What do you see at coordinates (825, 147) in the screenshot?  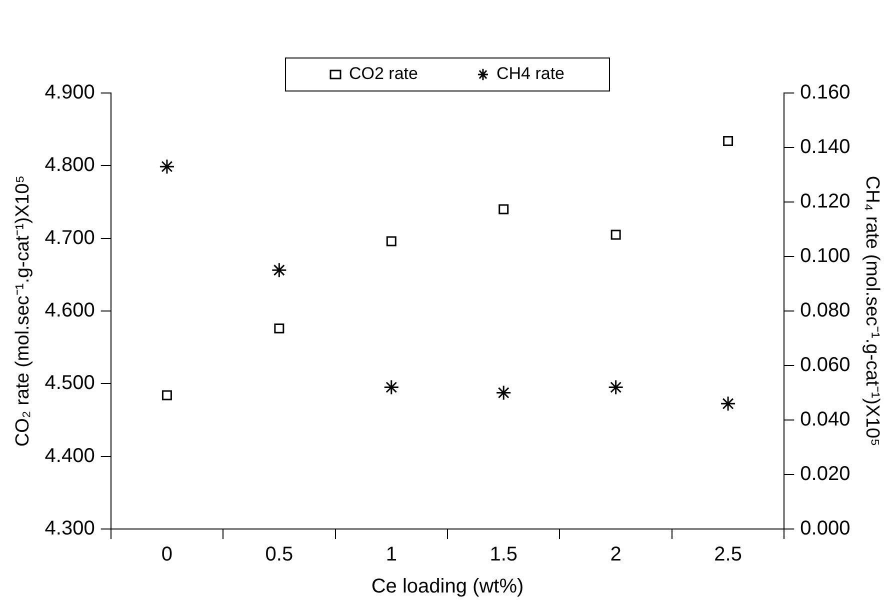 I see `y2-tick-label: 0.140` at bounding box center [825, 147].